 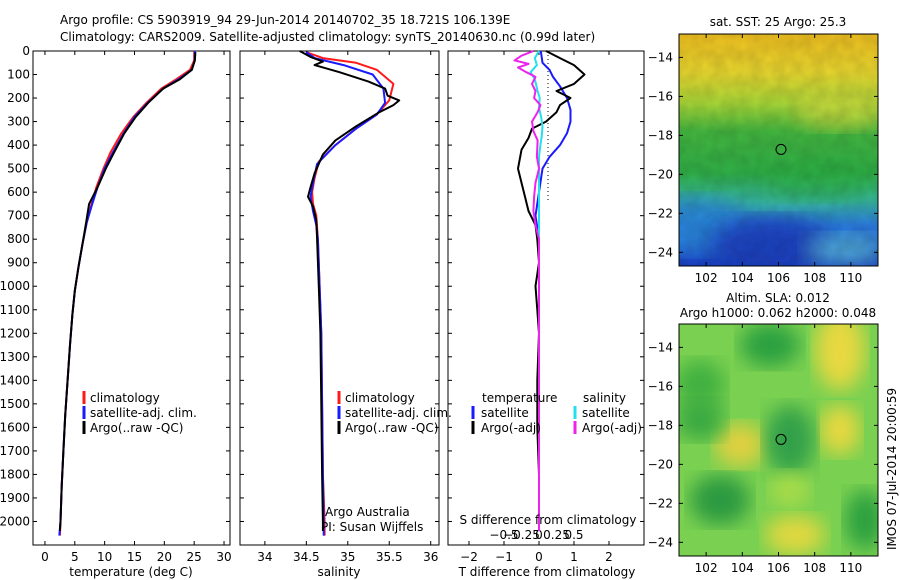 What do you see at coordinates (398, 413) in the screenshot?
I see `legend-label-satellite: satellite-adj. clim.` at bounding box center [398, 413].